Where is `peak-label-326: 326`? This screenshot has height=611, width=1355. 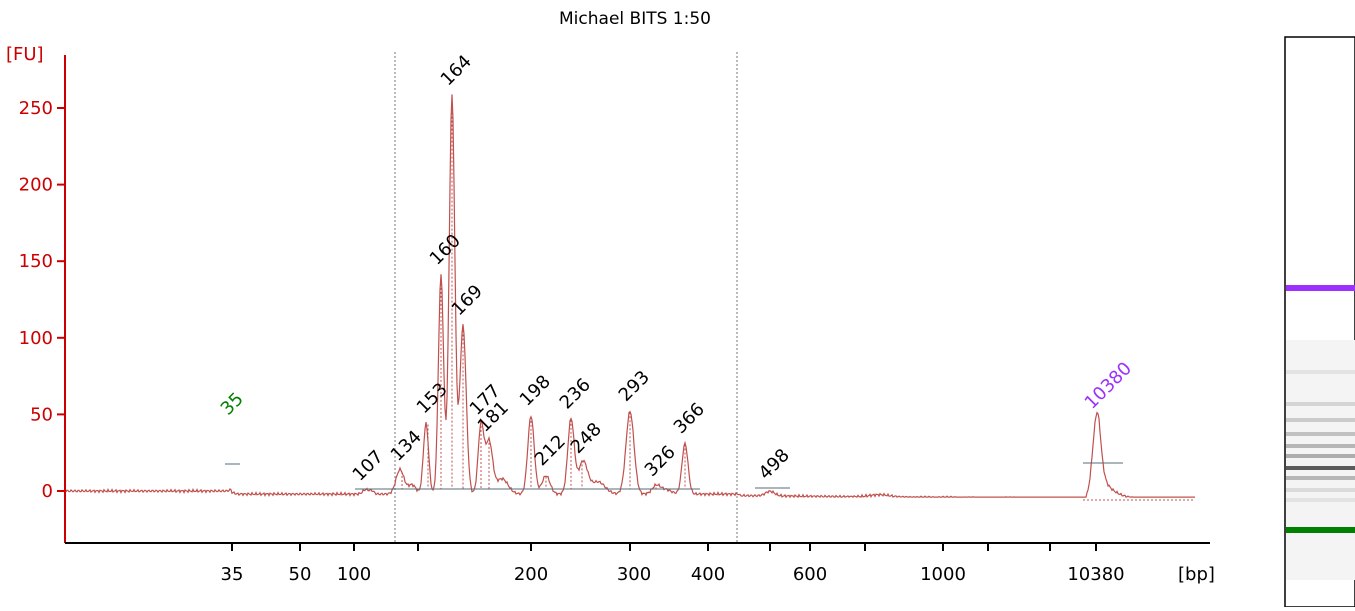 peak-label-326: 326 is located at coordinates (660, 461).